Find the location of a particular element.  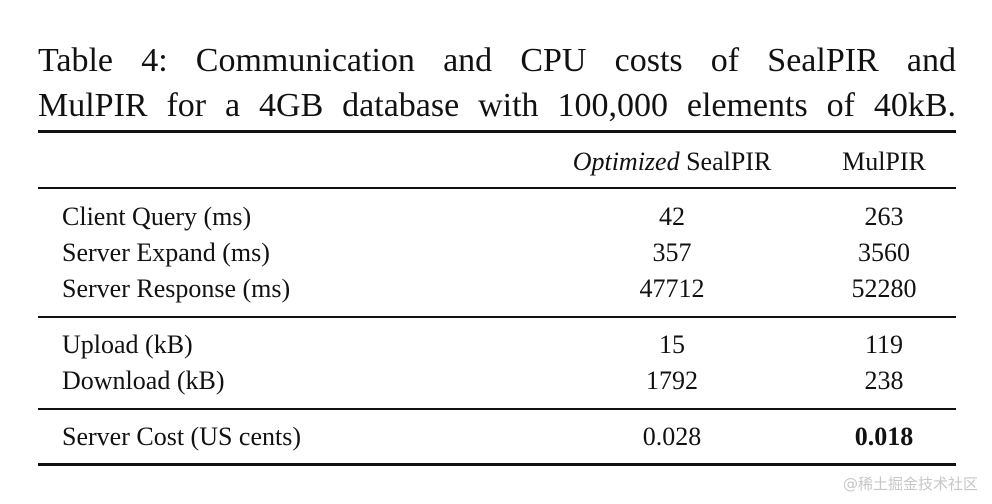

bottom-rule is located at coordinates (497, 464).